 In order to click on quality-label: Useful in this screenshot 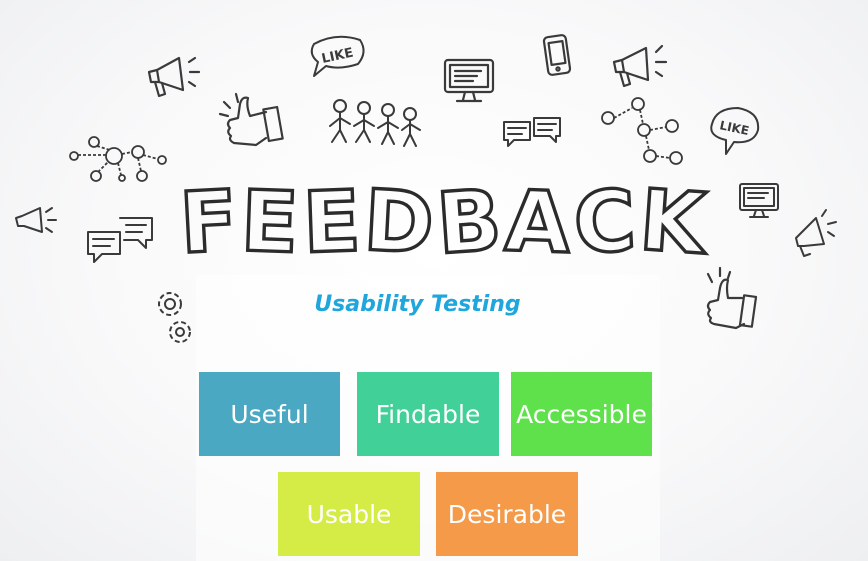, I will do `click(269, 414)`.